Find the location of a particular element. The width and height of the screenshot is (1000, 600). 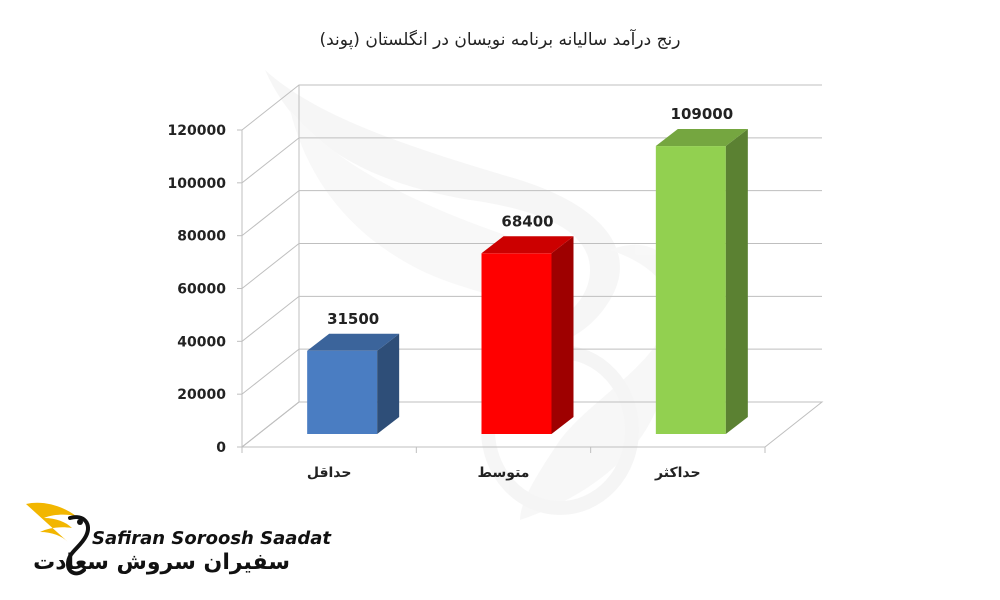

brand-logo: Safiran Soroosh Saadat سفیران سروش سعادت is located at coordinates (174, 537).